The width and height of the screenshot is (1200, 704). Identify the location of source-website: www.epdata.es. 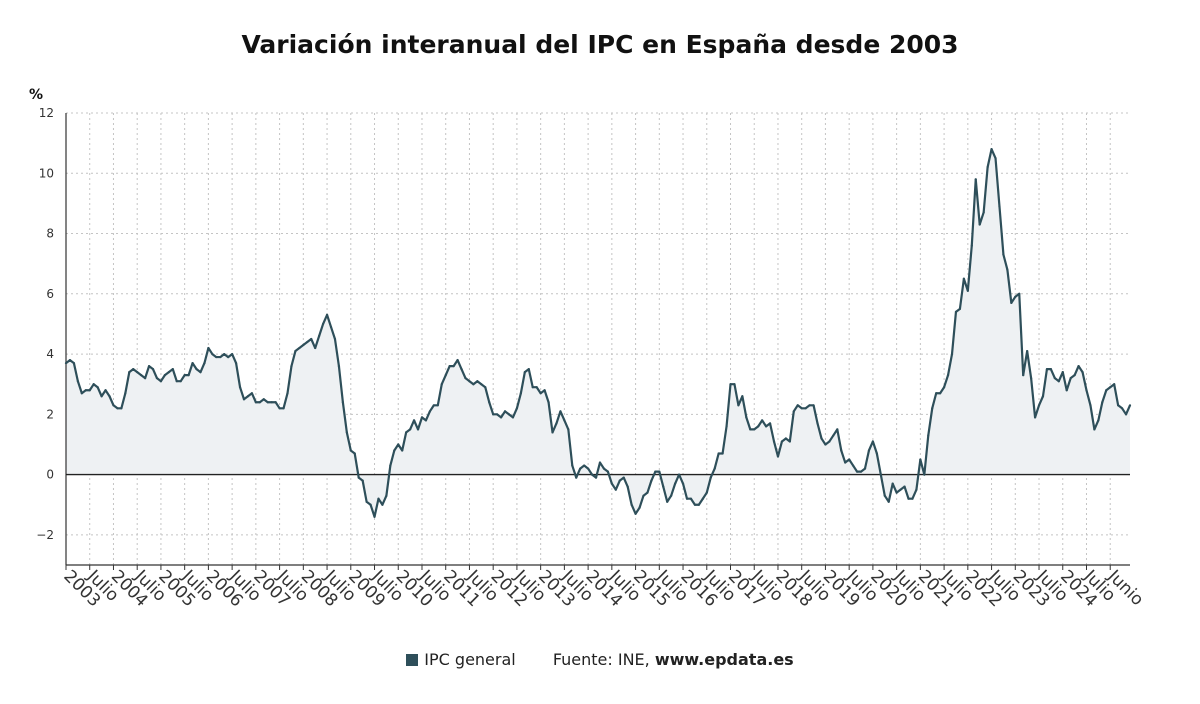
(724, 659).